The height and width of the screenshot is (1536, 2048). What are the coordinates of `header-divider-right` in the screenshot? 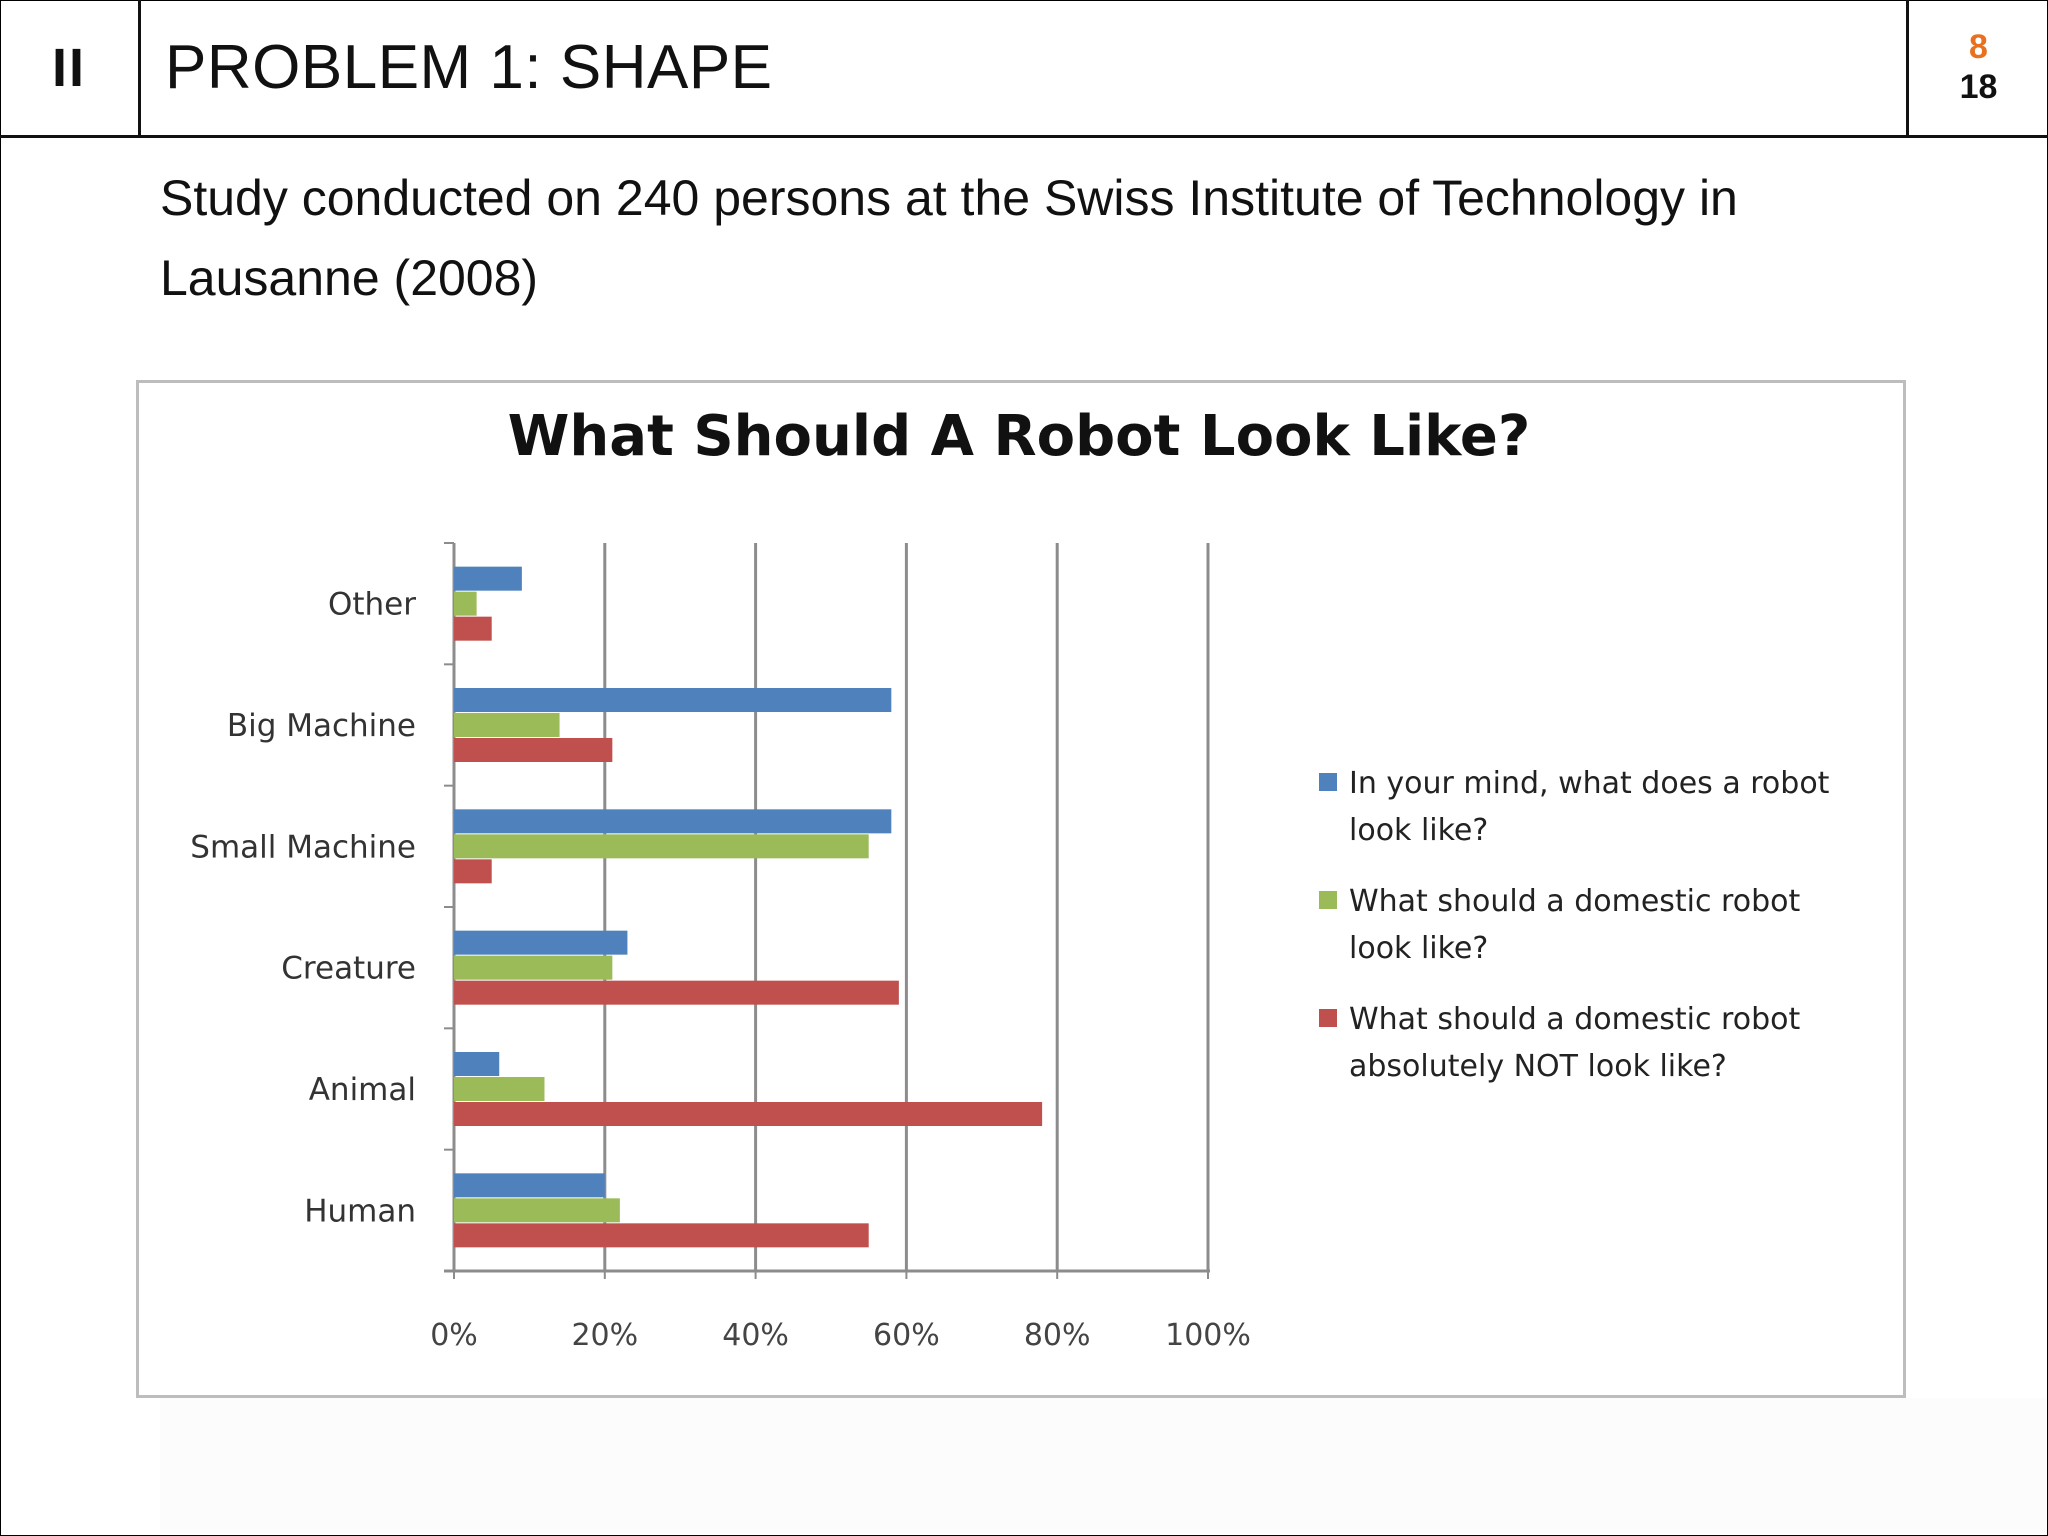 It's located at (1907, 69).